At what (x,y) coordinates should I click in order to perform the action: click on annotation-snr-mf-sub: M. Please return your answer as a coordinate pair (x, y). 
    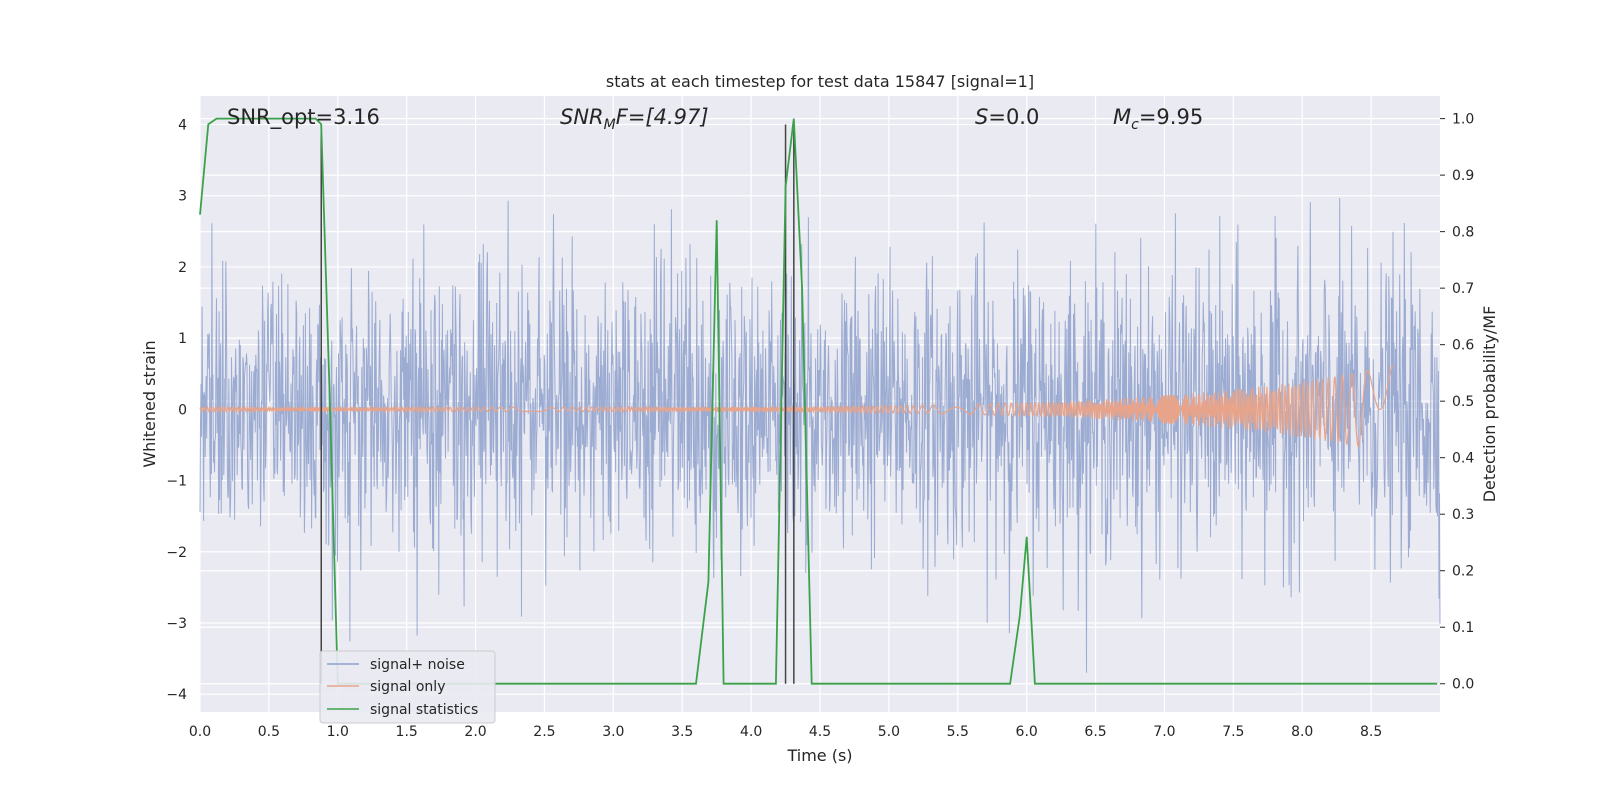
    Looking at the image, I should click on (610, 125).